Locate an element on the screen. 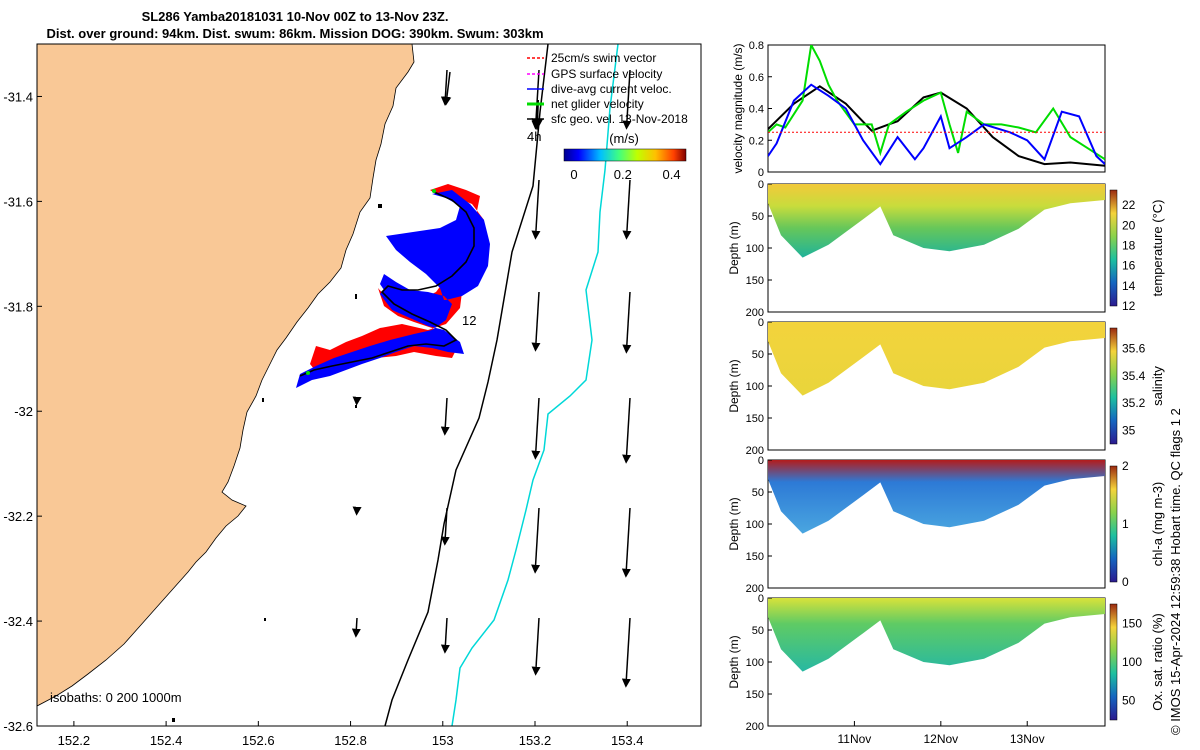 This screenshot has height=750, width=1200. colorbar-tick-label: 14 is located at coordinates (1129, 286).